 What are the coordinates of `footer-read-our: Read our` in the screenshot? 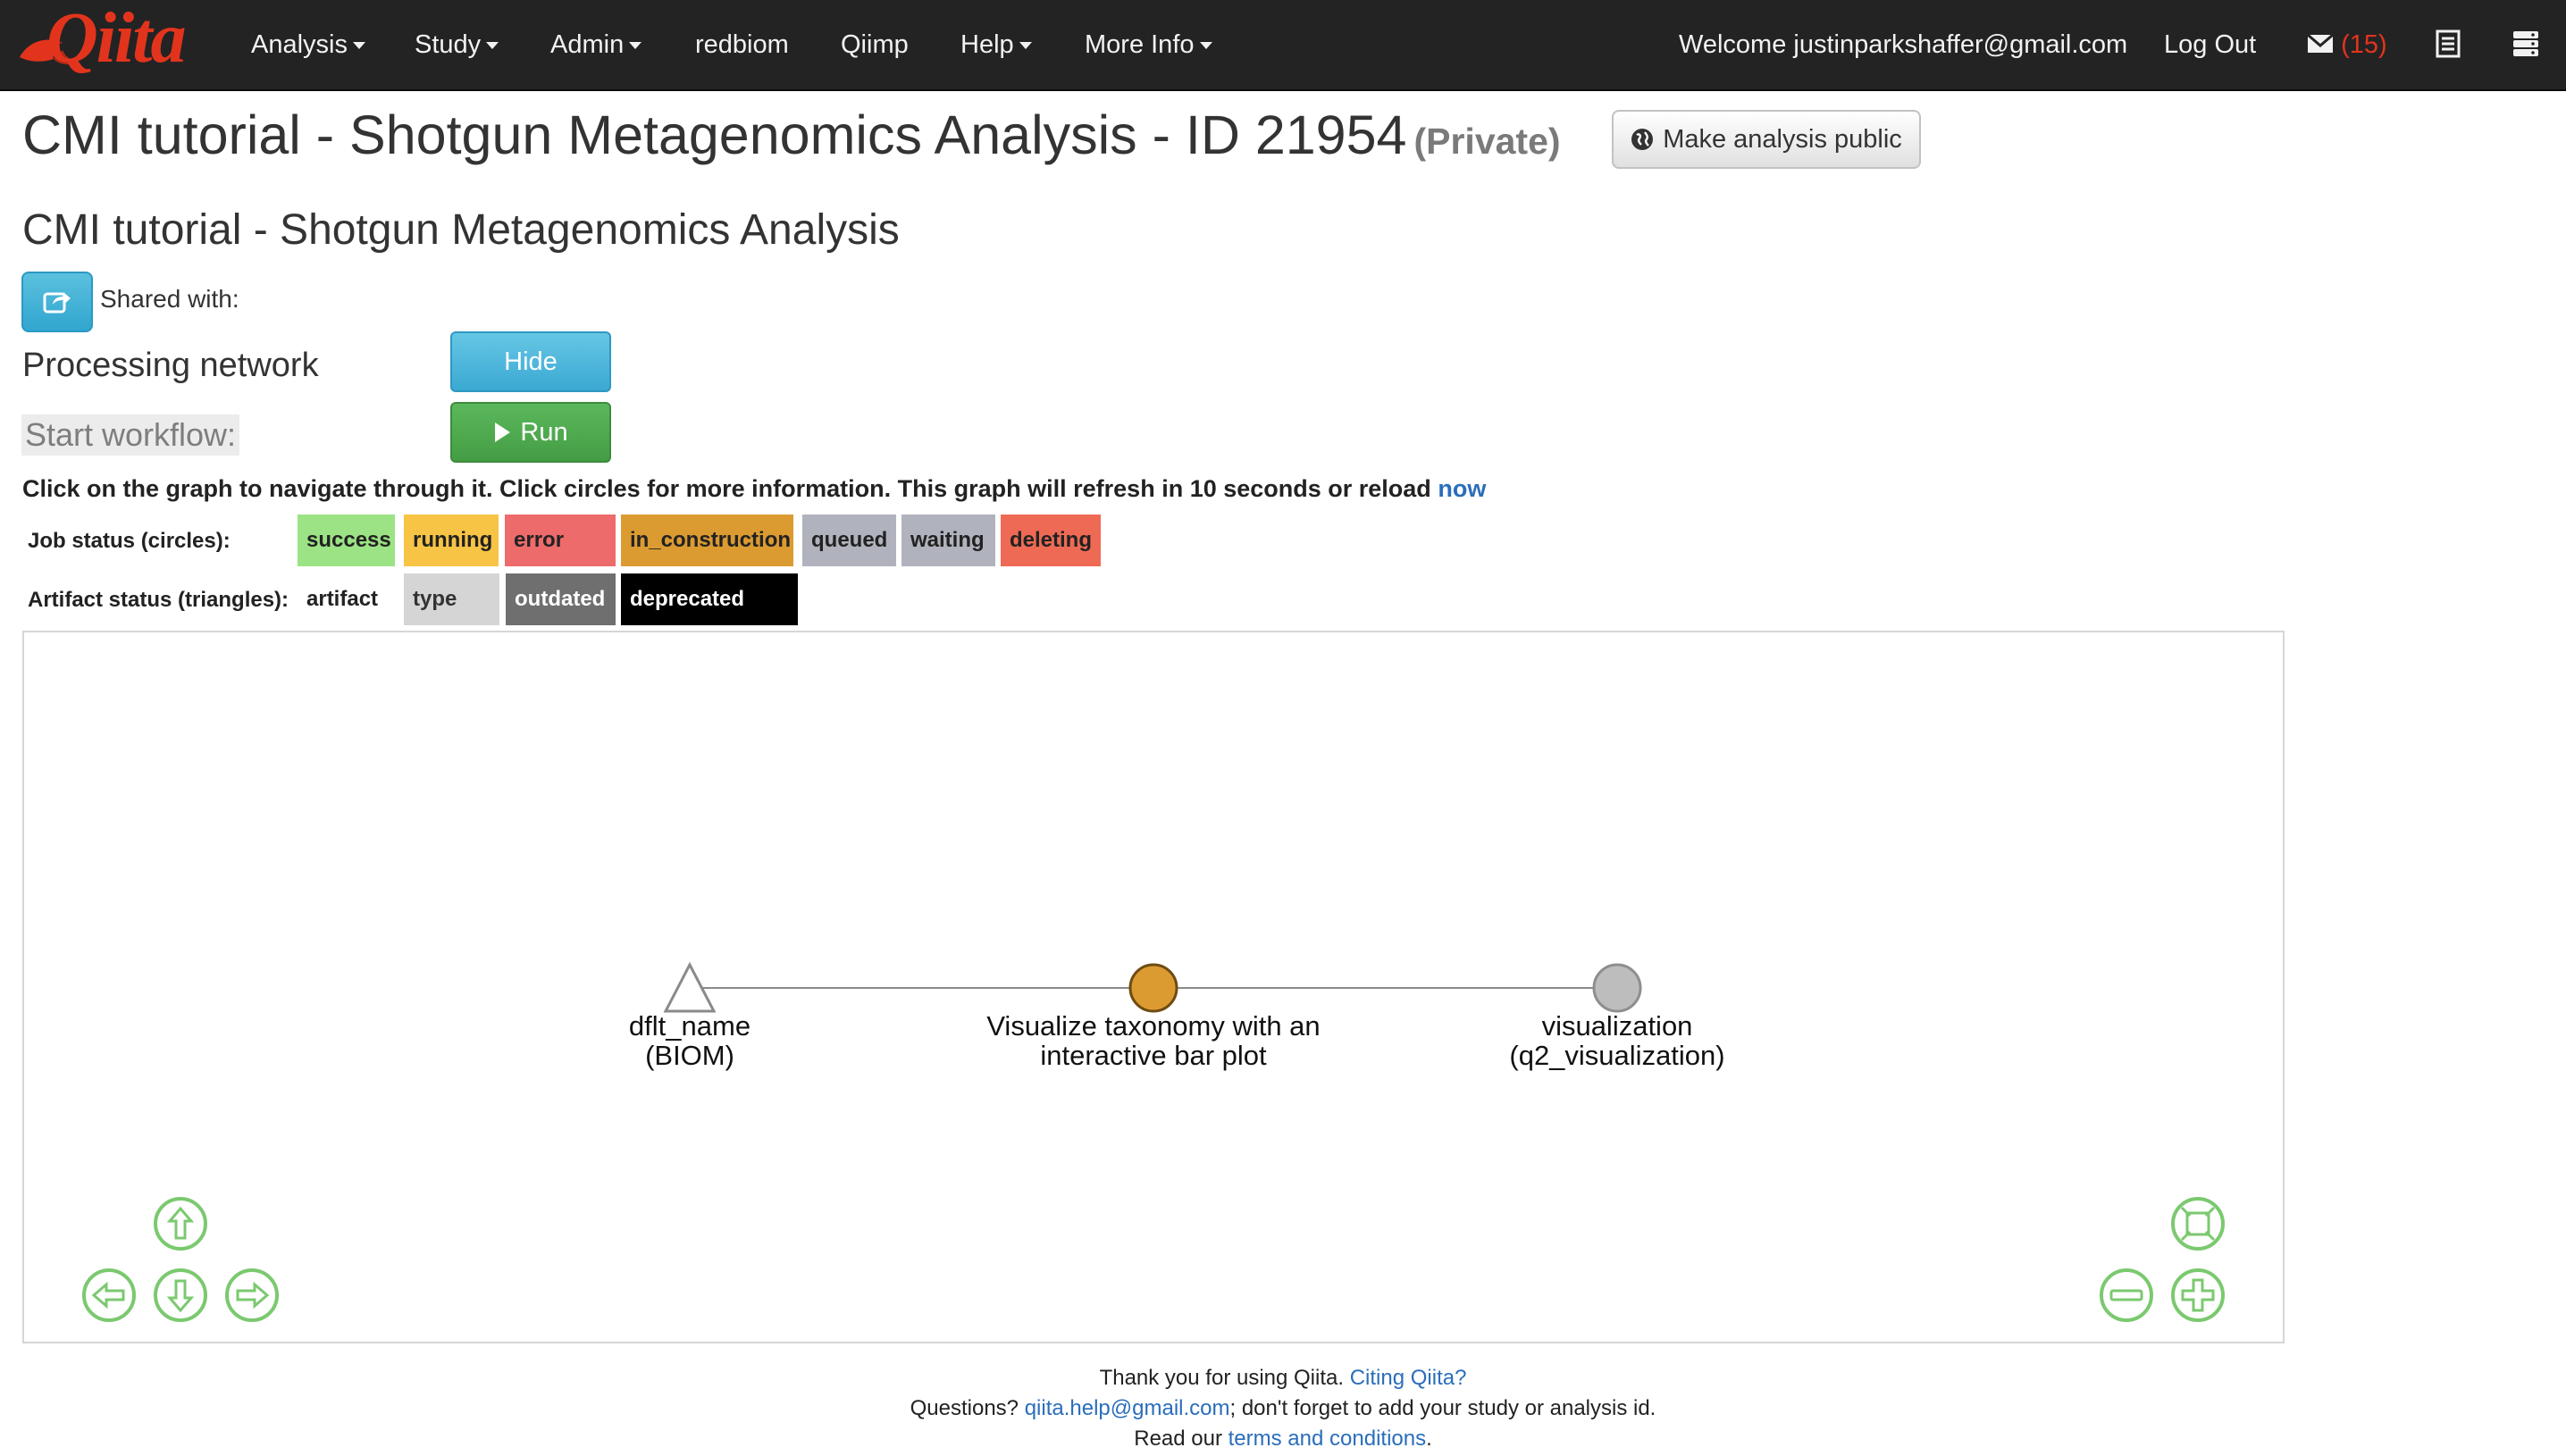 It's located at (1178, 1439).